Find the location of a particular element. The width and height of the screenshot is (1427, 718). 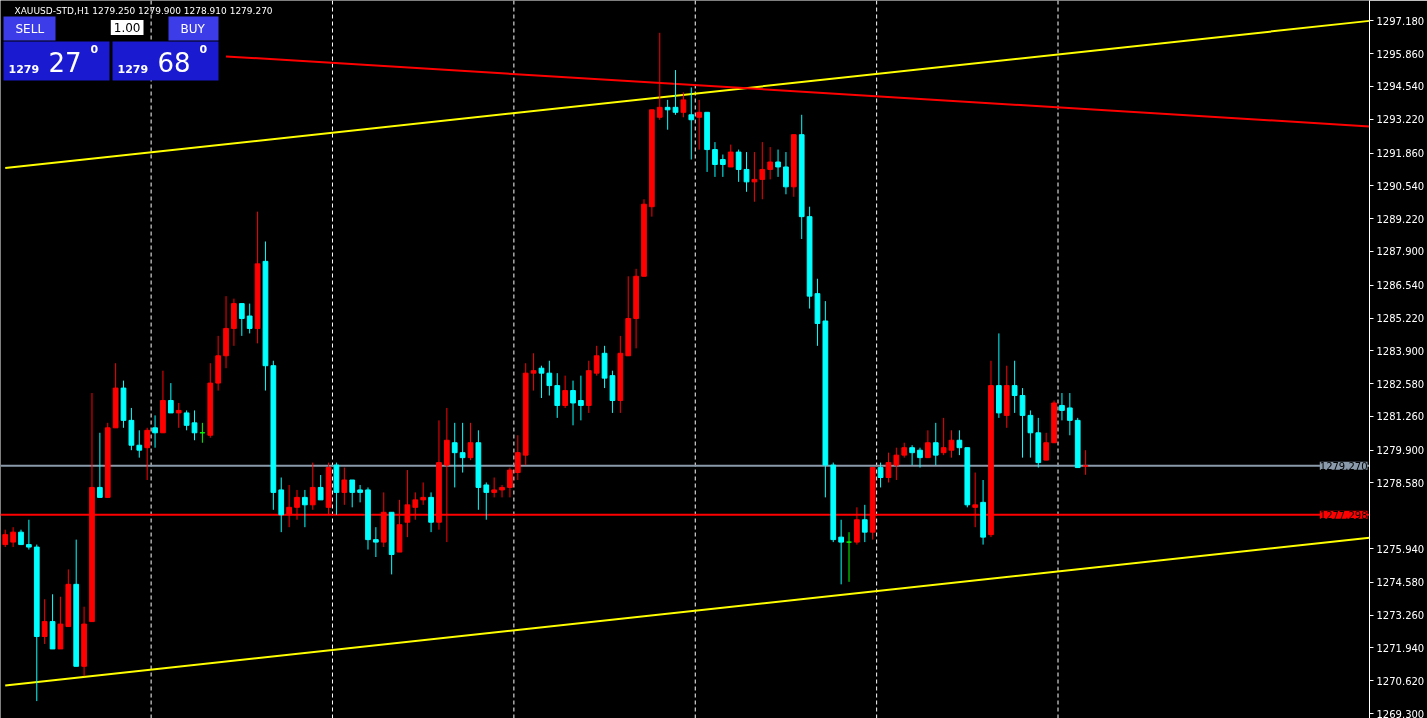

y-tick-label: 1274.580 is located at coordinates (1400, 583).